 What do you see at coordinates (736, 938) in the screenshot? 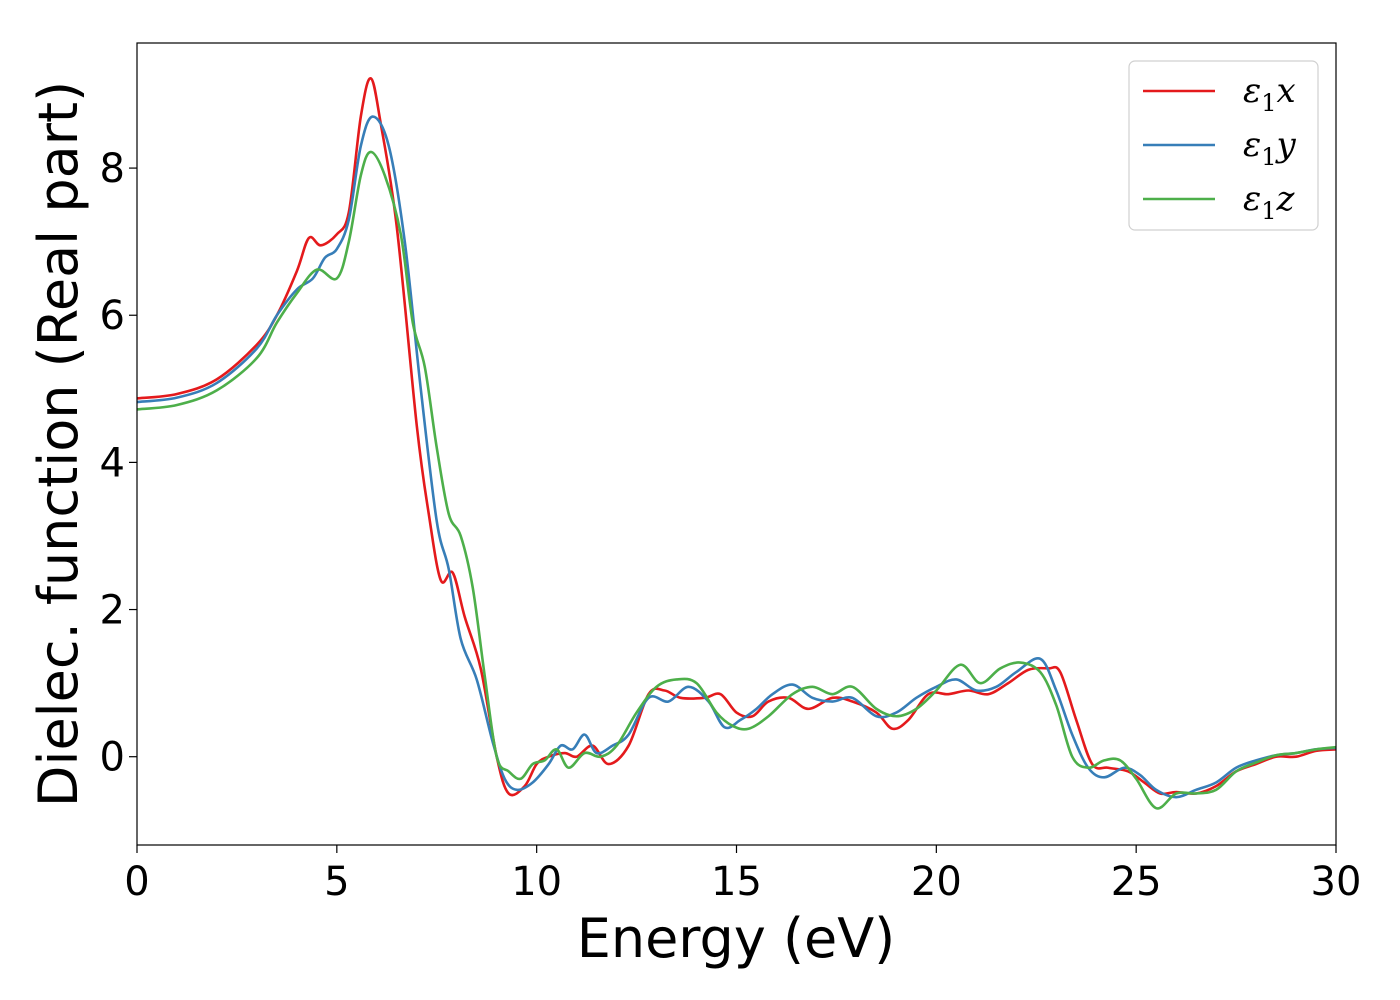
I see `x-axis-label: Energy (eV)` at bounding box center [736, 938].